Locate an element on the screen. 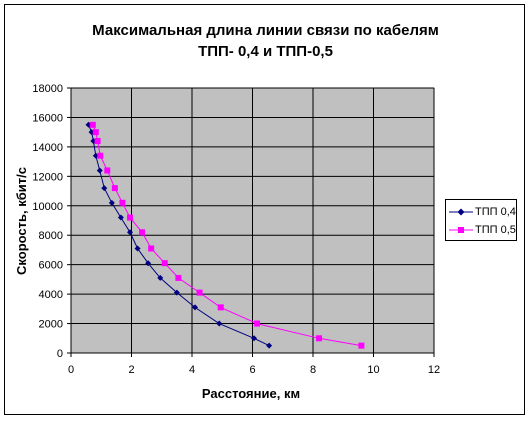 The width and height of the screenshot is (531, 421). y-tick-label: 18000 is located at coordinates (47, 89).